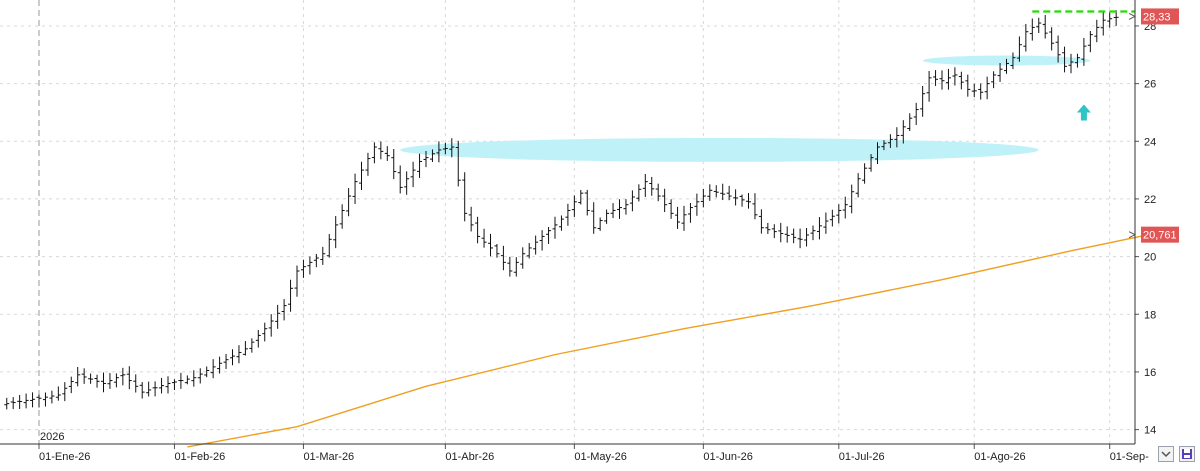 Image resolution: width=1200 pixels, height=471 pixels. I want to click on y-tick-label: 24, so click(1150, 142).